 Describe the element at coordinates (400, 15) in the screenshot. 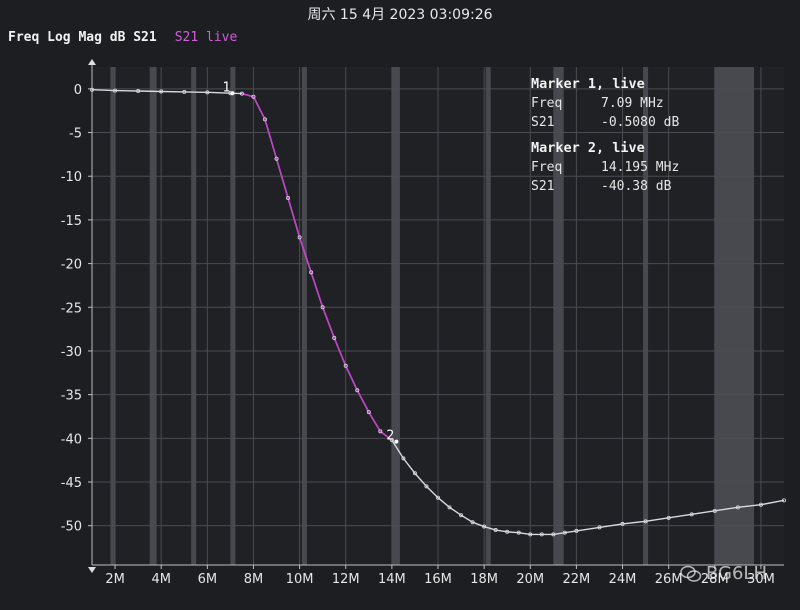

I see `timestamp: 周六 15 4月 2023 03:09:26` at that location.